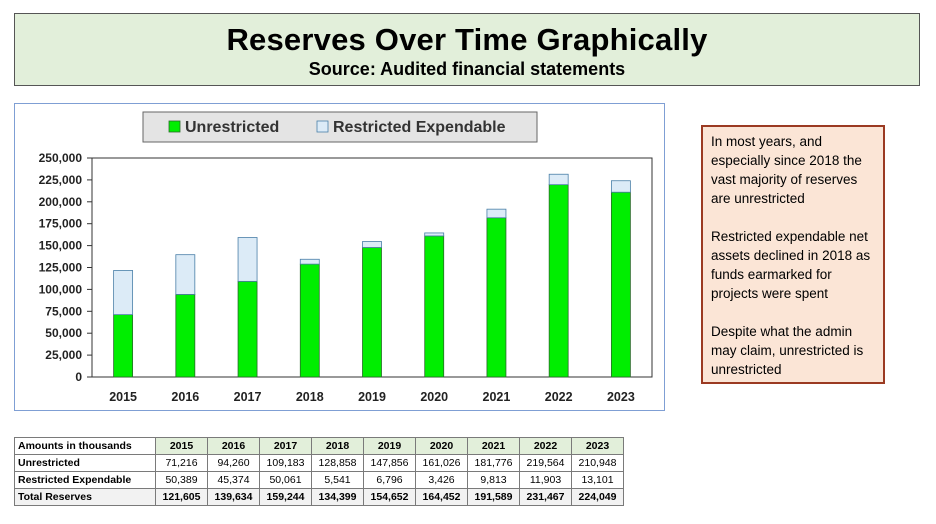 This screenshot has width=936, height=524. What do you see at coordinates (621, 397) in the screenshot?
I see `x-tick-label: 2023` at bounding box center [621, 397].